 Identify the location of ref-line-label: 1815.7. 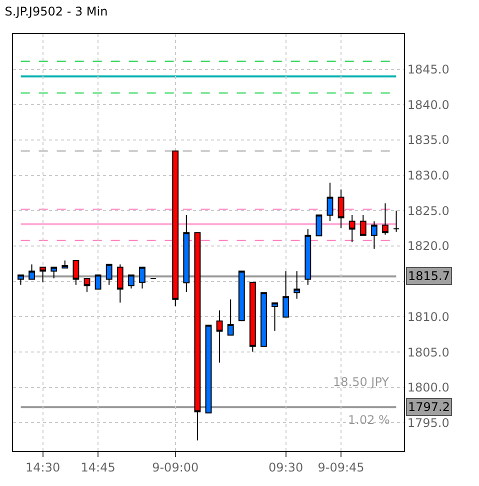
(429, 276).